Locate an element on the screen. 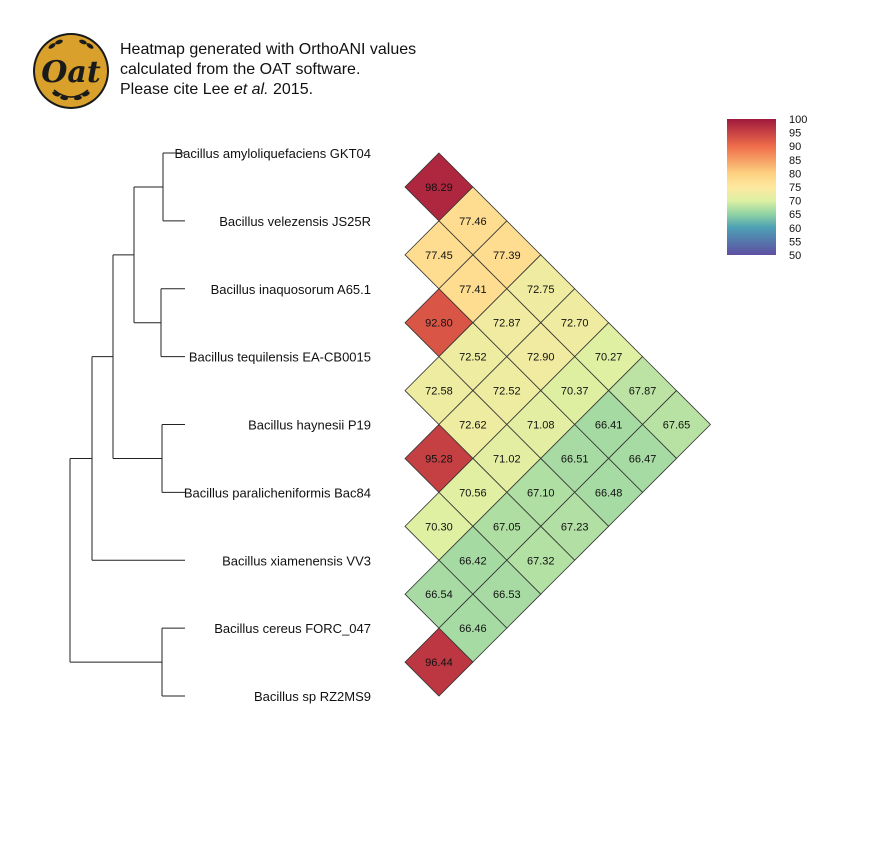 This screenshot has width=896, height=850. heatmap-cell-value: 72.70 is located at coordinates (575, 324).